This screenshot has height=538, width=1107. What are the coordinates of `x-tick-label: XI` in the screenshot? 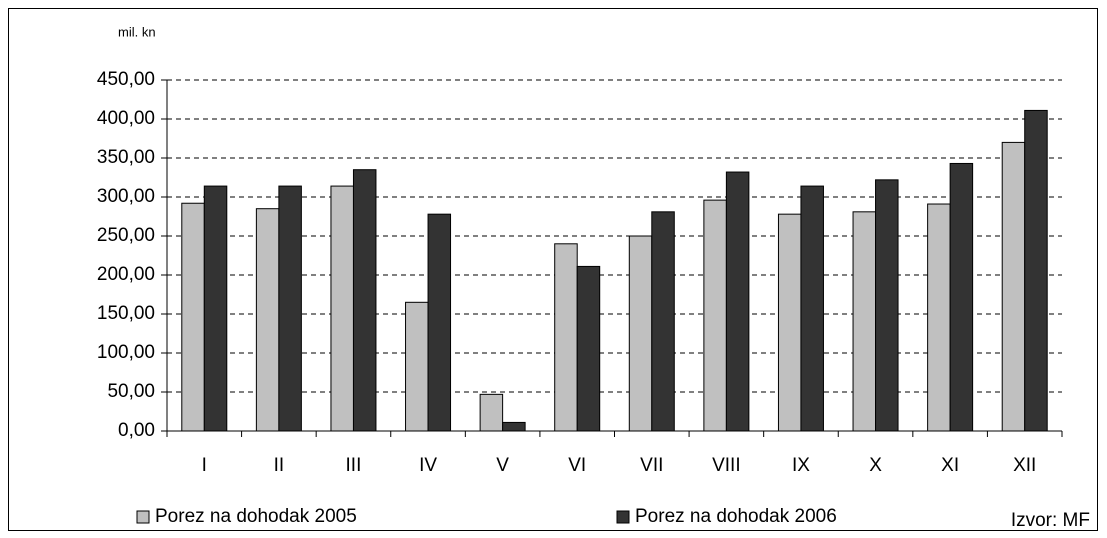 It's located at (950, 465).